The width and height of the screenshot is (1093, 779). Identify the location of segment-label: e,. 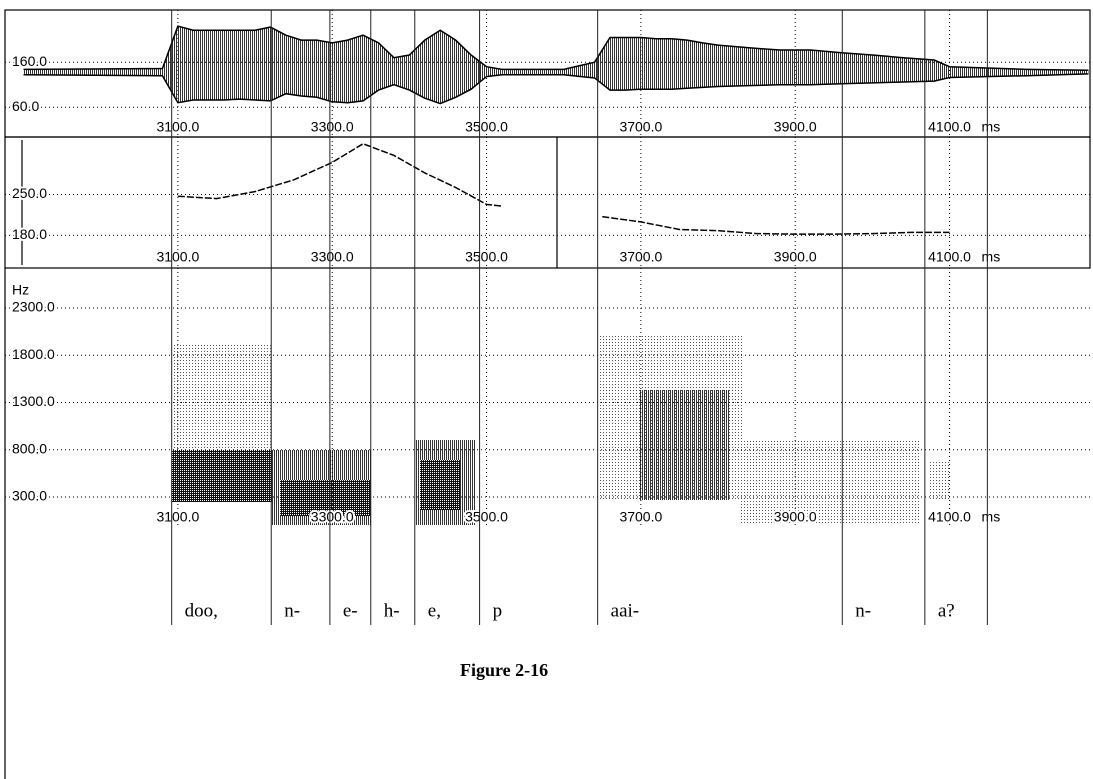
(434, 610).